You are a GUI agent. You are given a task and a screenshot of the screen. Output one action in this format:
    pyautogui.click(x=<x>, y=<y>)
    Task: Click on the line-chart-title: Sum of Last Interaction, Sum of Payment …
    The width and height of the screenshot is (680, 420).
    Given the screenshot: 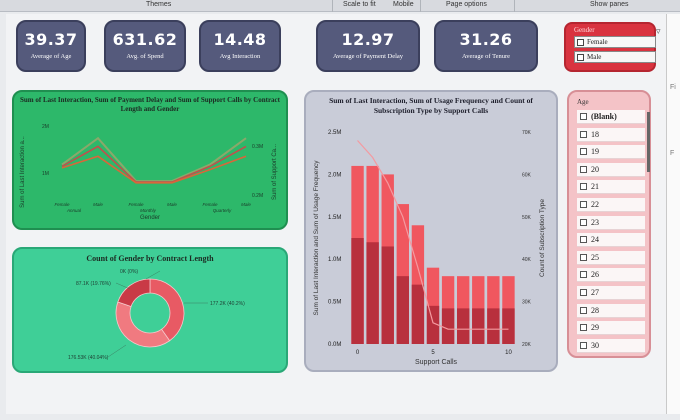 What is the action you would take?
    pyautogui.click(x=150, y=104)
    